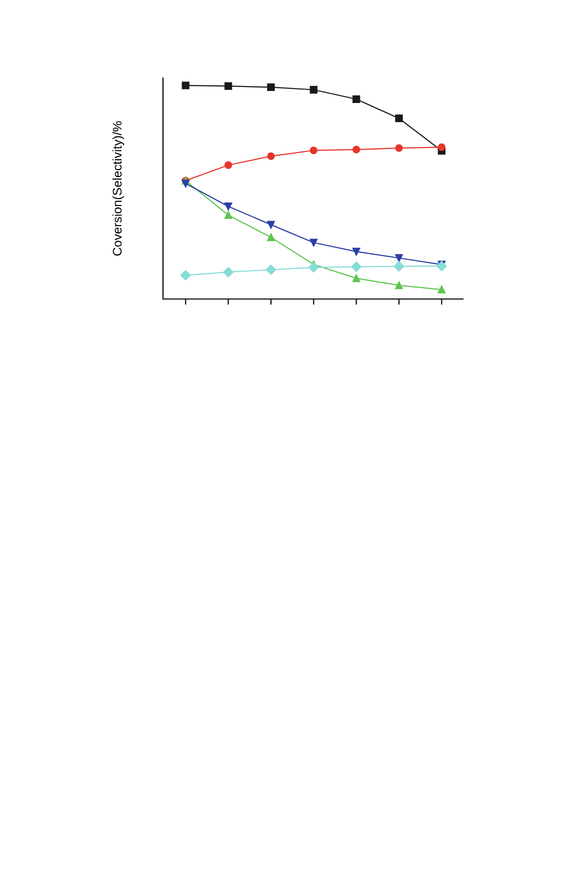 The width and height of the screenshot is (585, 888). I want to click on y-axis-title: Coversion(Selectivity)/%, so click(118, 188).